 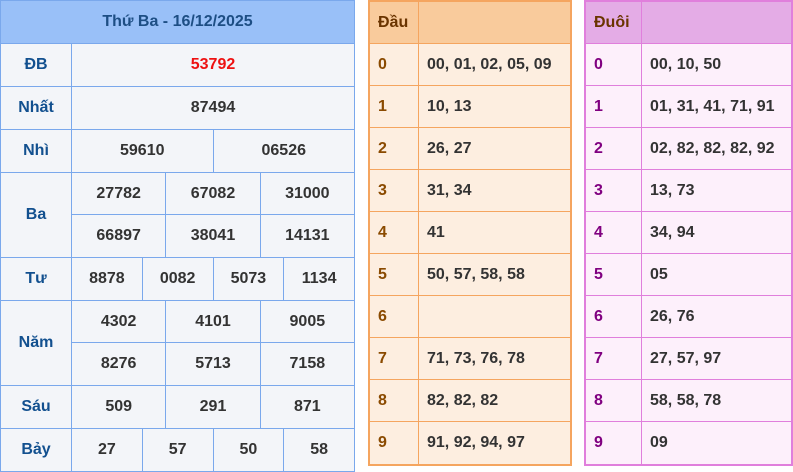 What do you see at coordinates (614, 400) in the screenshot?
I see `duoi-digit: 8` at bounding box center [614, 400].